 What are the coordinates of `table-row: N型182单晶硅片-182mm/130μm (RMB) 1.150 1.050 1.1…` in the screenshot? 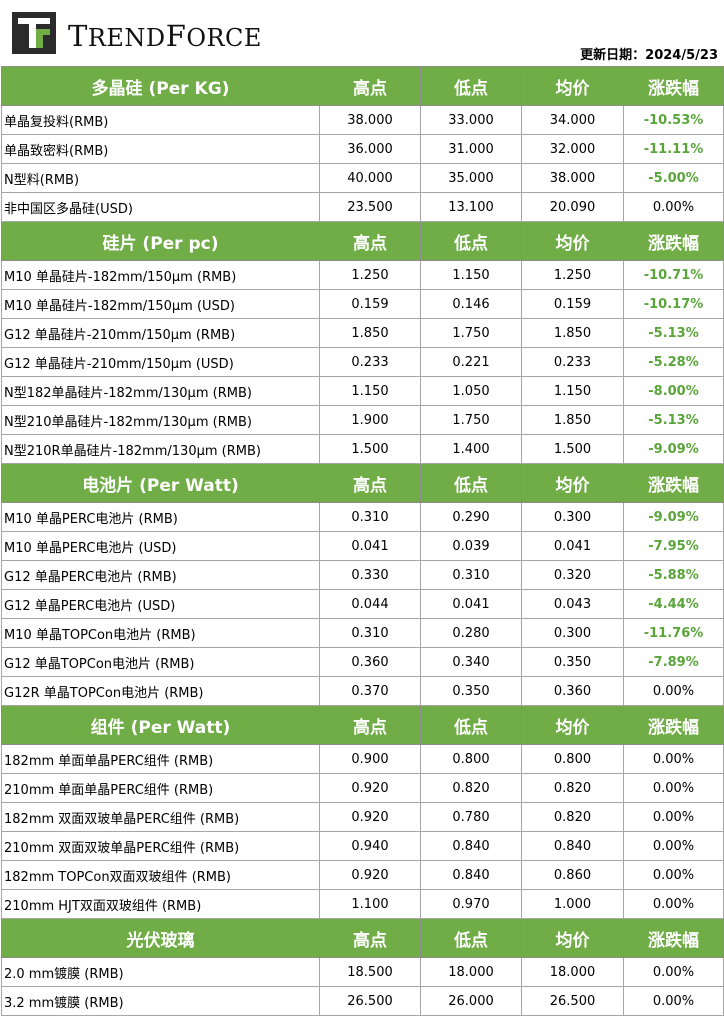 It's located at (362, 391).